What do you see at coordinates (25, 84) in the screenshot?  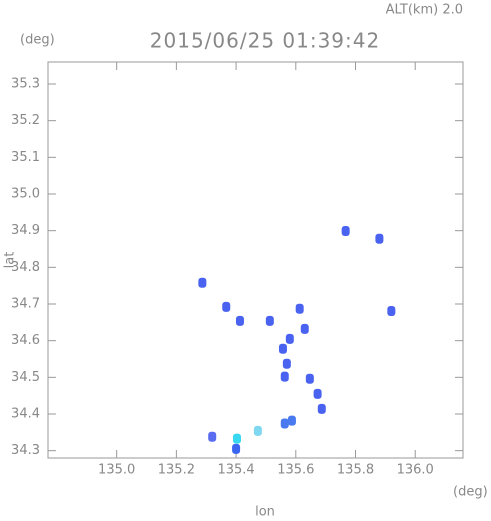 I see `y-tick-label: 35.3` at bounding box center [25, 84].